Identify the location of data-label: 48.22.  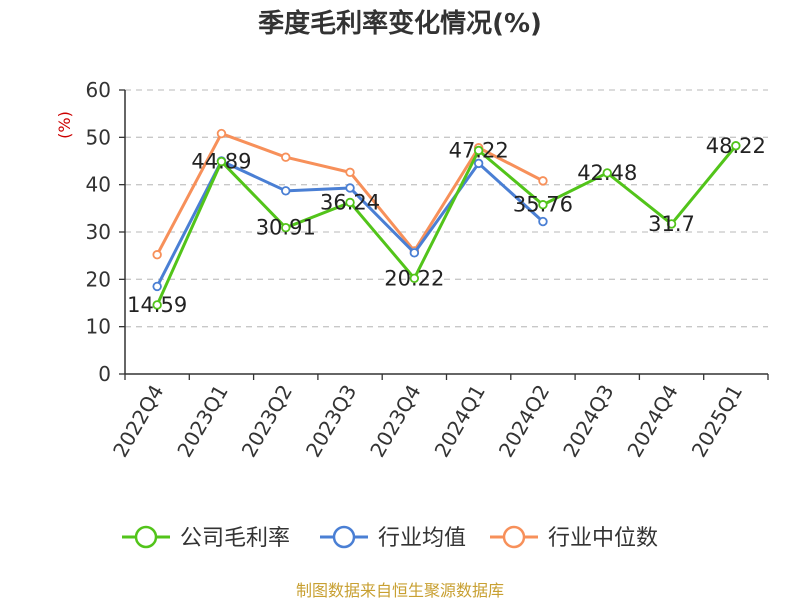
(736, 146).